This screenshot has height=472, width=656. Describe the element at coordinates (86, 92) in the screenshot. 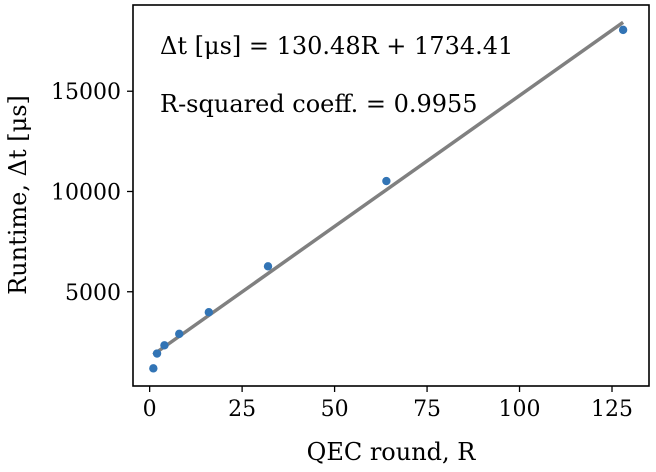

I see `y-tick-label: 15000` at that location.